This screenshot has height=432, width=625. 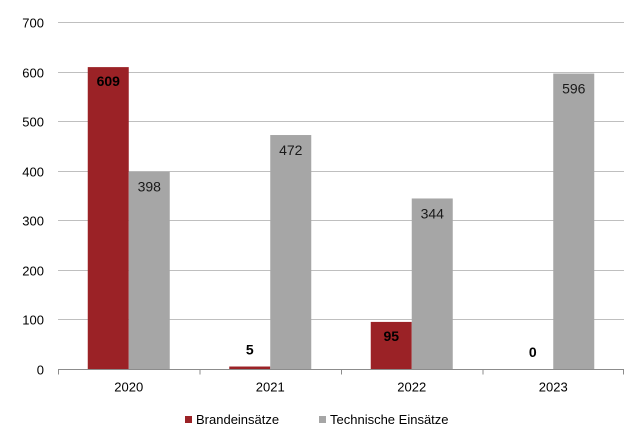 What do you see at coordinates (391, 336) in the screenshot?
I see `data-label: 95` at bounding box center [391, 336].